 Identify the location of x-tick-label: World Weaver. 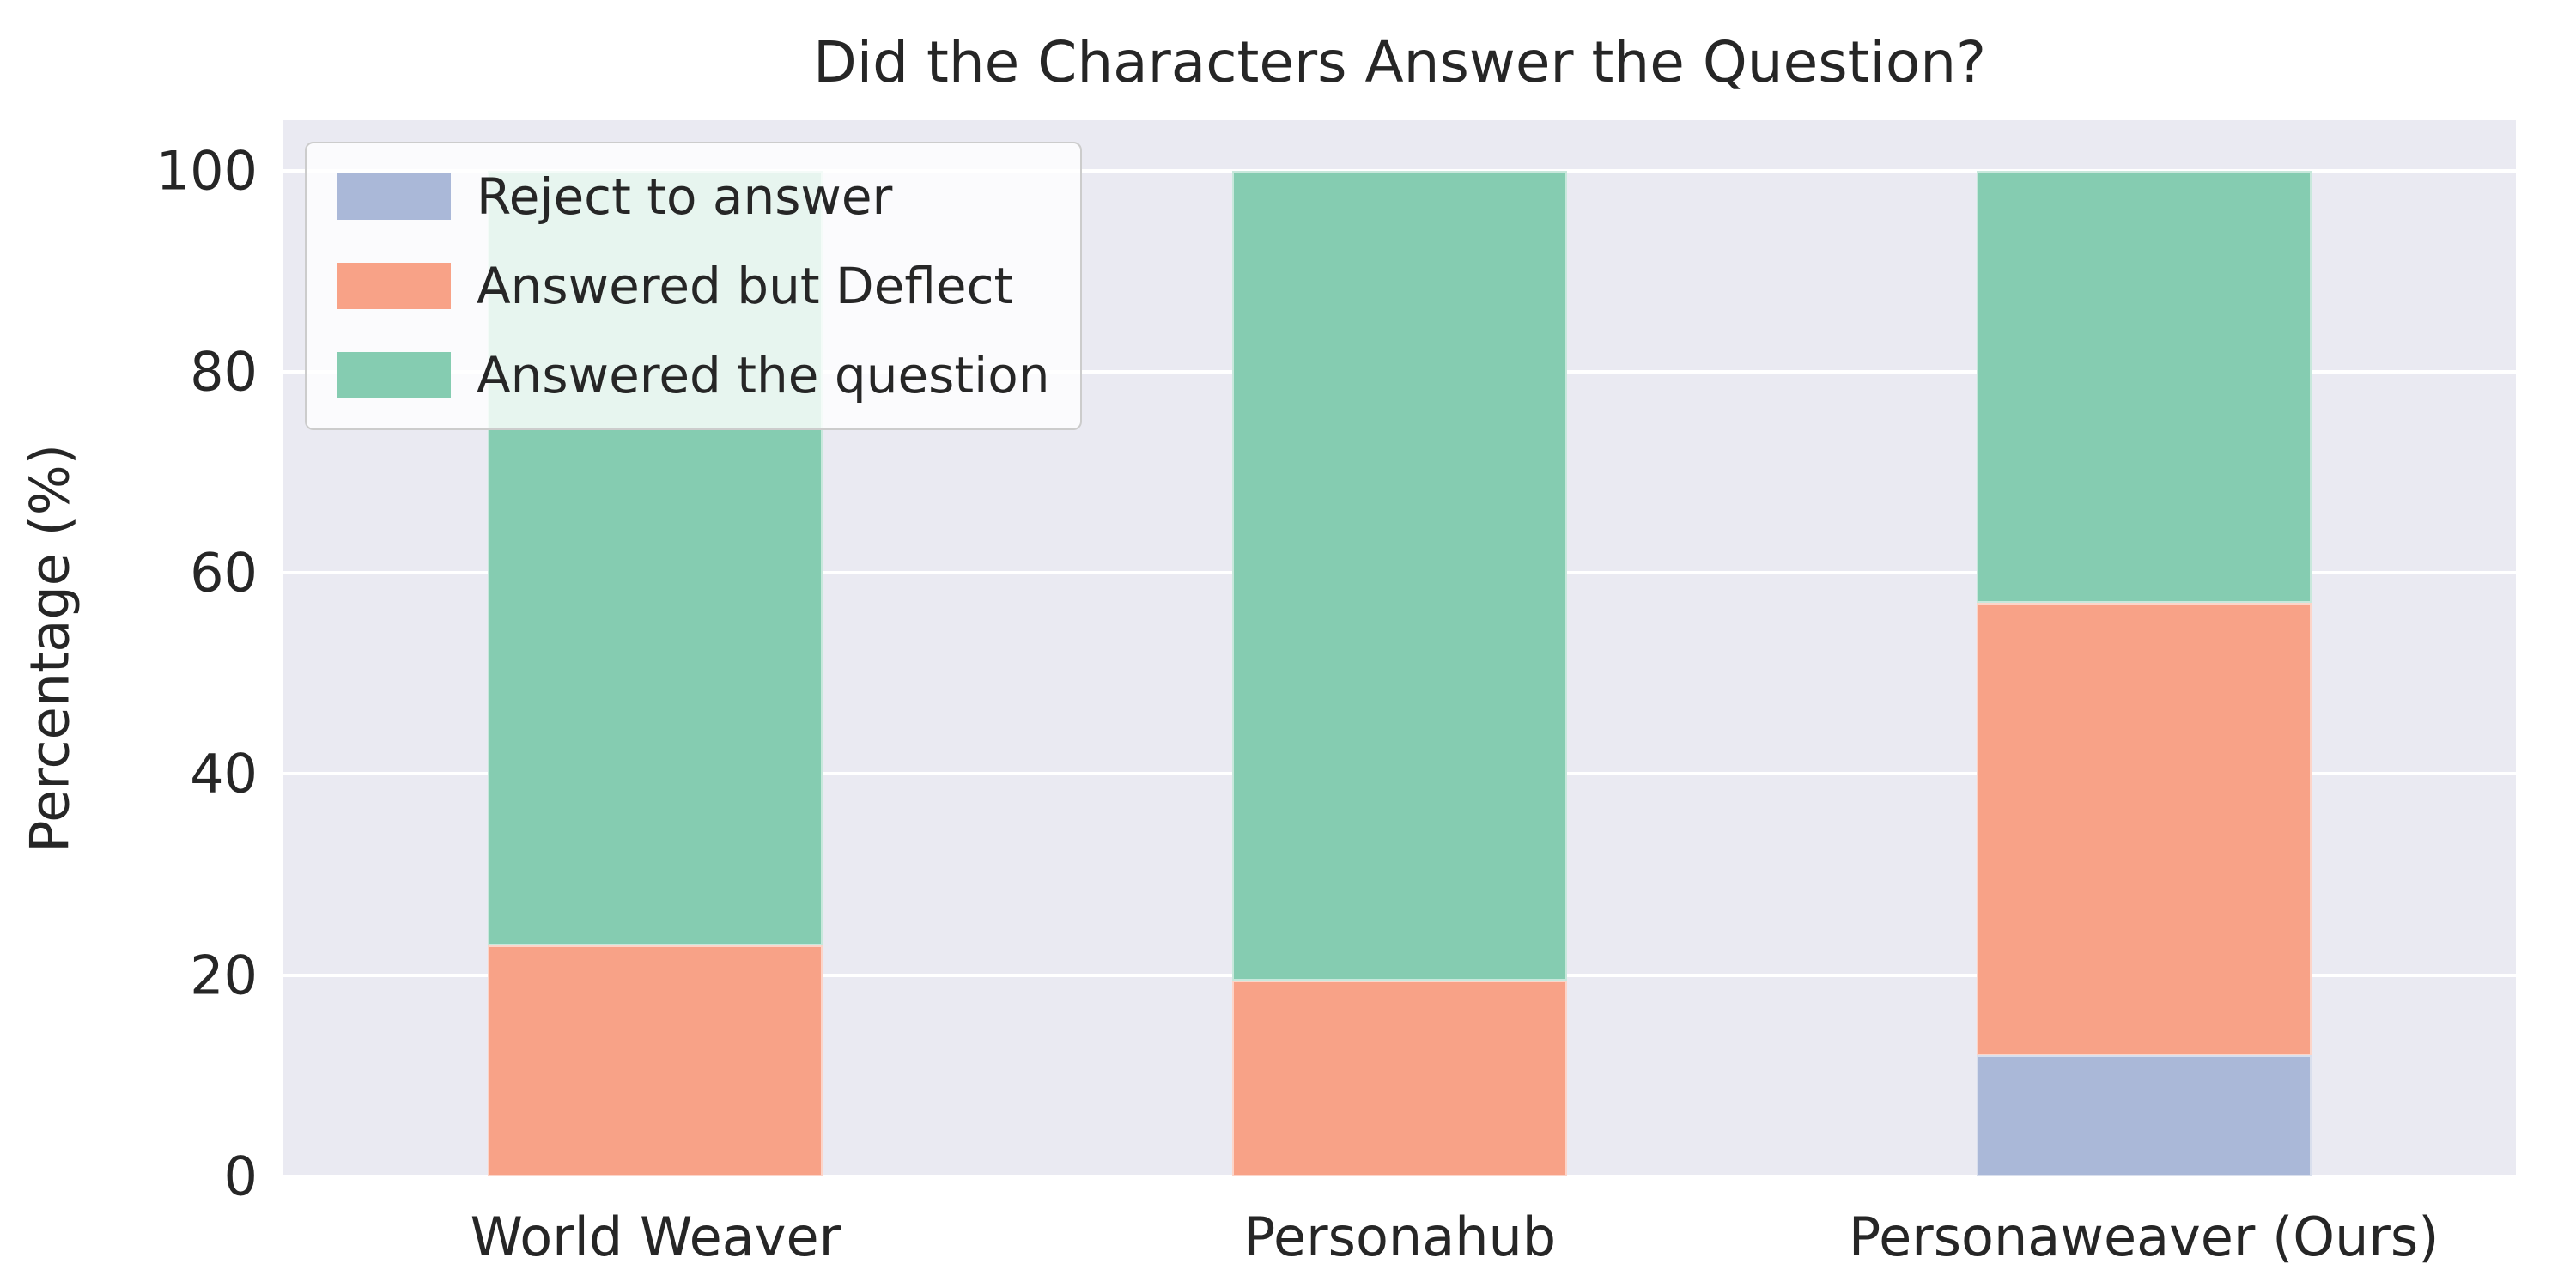
(655, 1237).